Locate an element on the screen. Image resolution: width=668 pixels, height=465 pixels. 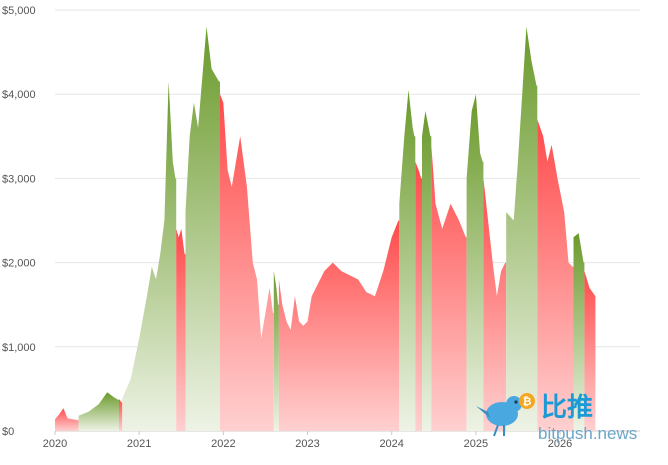
x-tick-label: 2022 is located at coordinates (223, 444).